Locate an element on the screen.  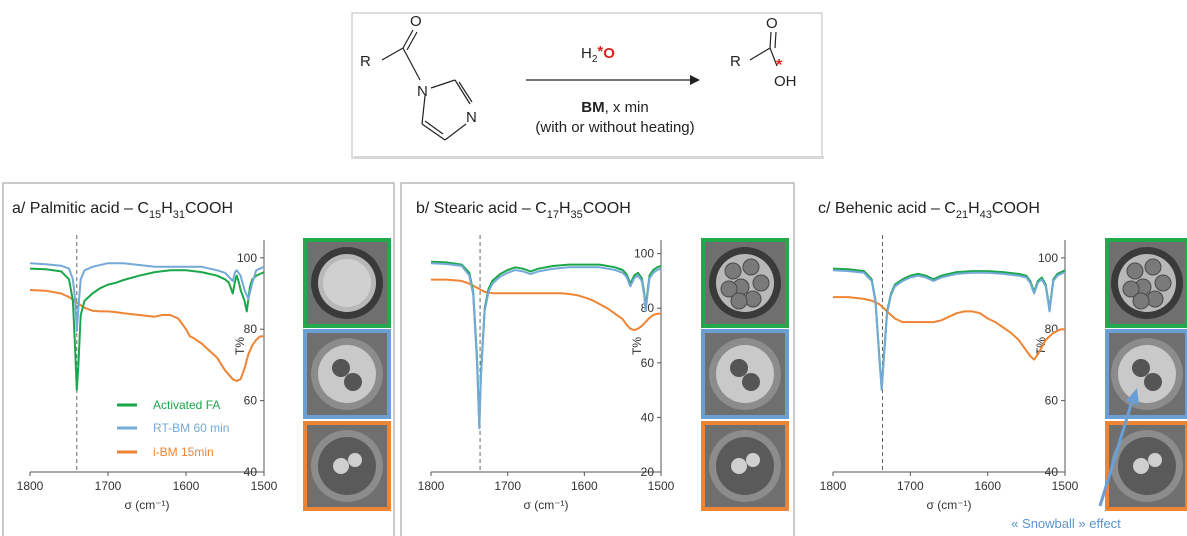
carboxylic-acid-structure: R O OH * is located at coordinates (763, 52).